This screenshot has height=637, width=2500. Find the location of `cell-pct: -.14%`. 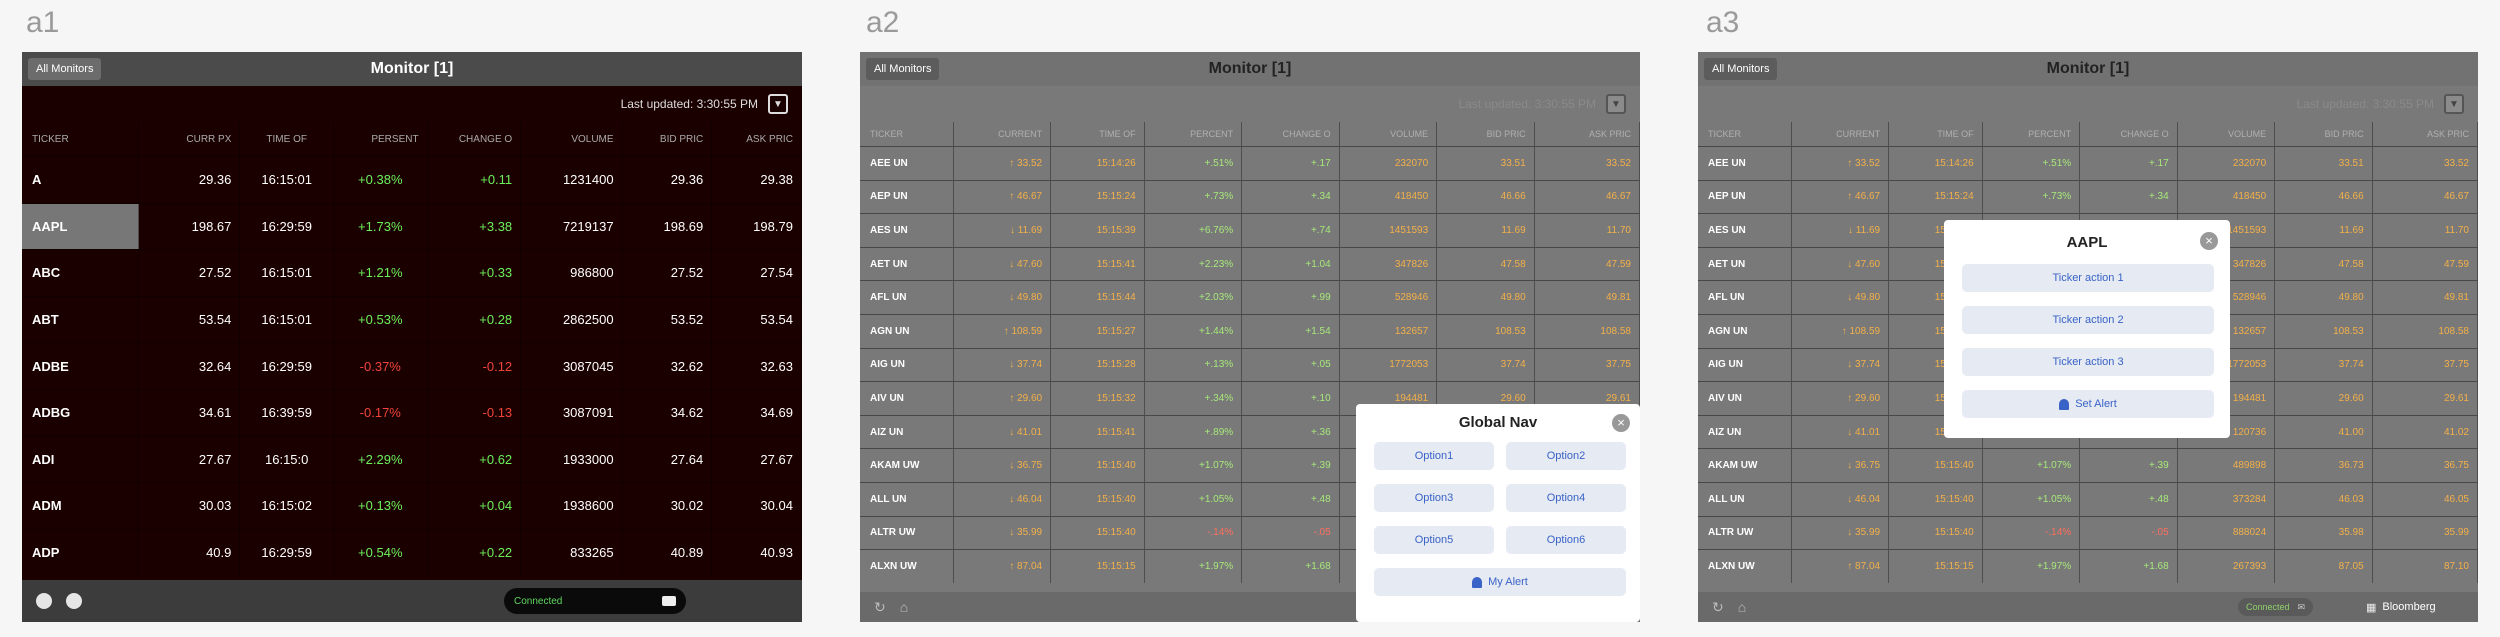

cell-pct: -.14% is located at coordinates (2032, 533).